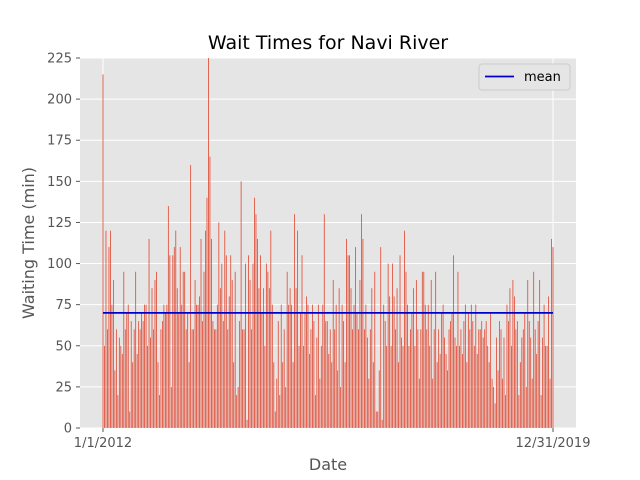 The height and width of the screenshot is (480, 640). What do you see at coordinates (63, 244) in the screenshot?
I see `y-axis-ticks: 0 25 50 75 100 125 150 175 200 225` at bounding box center [63, 244].